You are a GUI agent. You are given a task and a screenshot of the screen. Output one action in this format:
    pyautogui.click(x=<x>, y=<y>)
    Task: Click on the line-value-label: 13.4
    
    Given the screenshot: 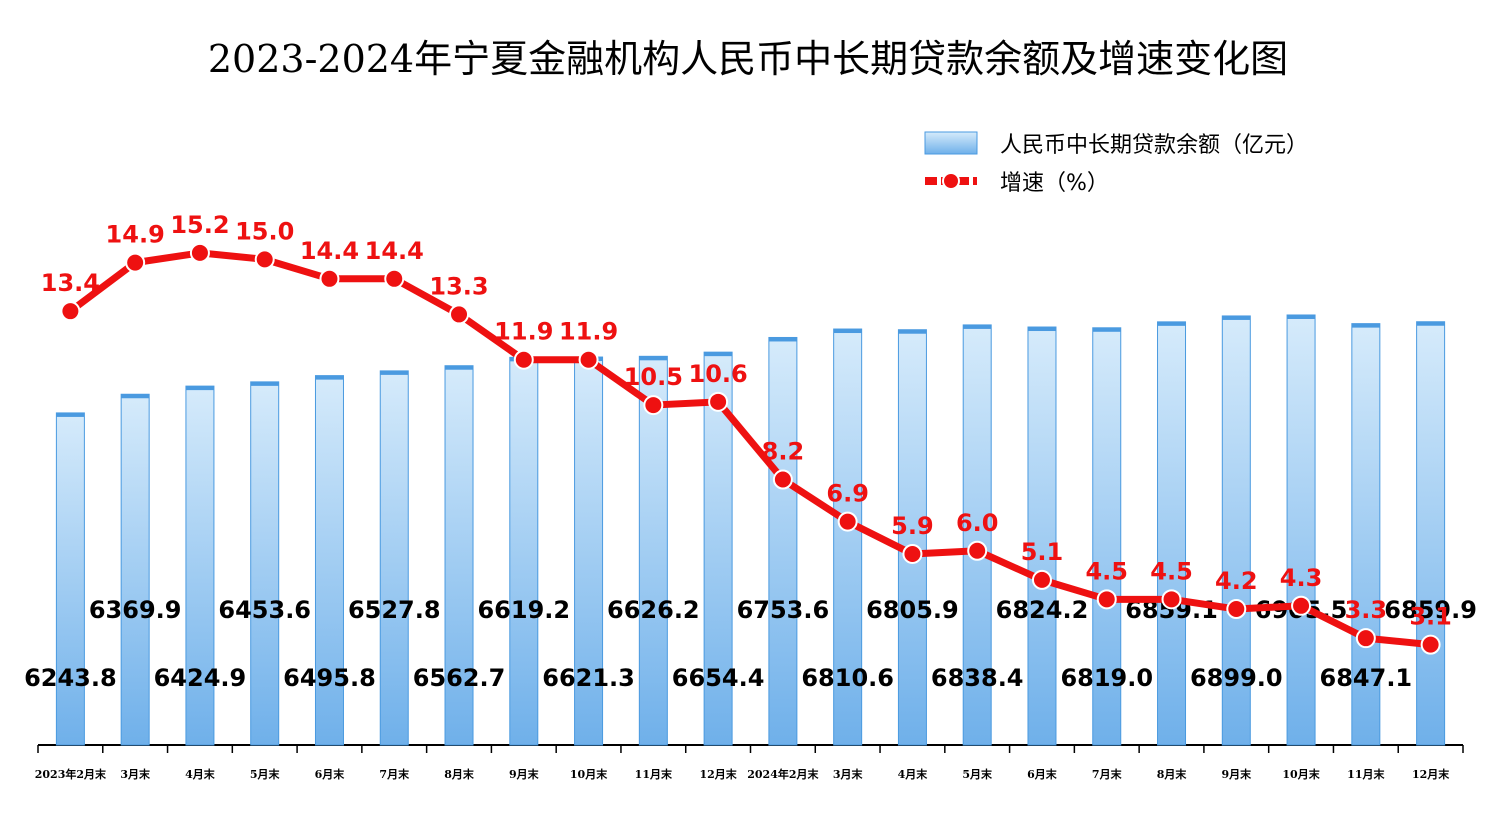 What is the action you would take?
    pyautogui.click(x=70, y=283)
    